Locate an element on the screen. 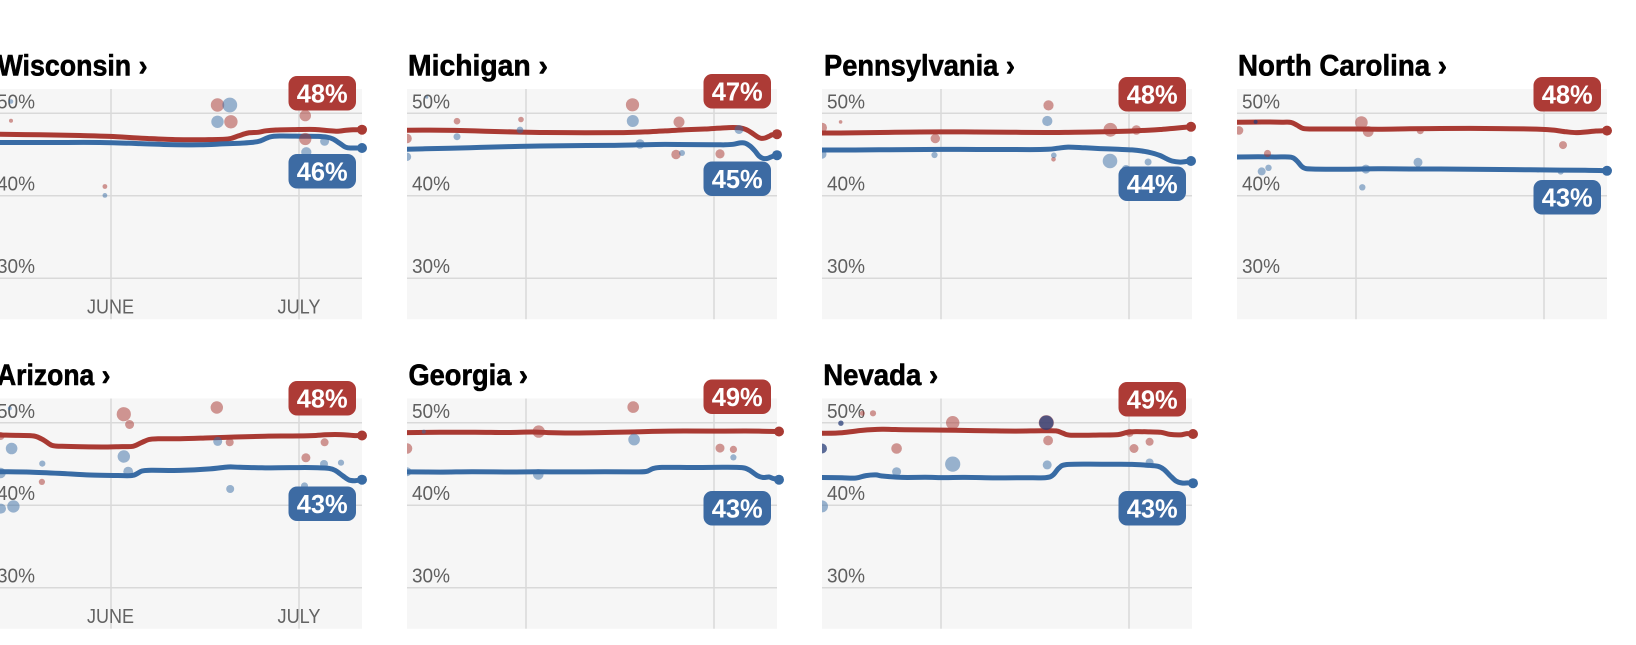 The image size is (1636, 645). svg-text: Wisconsin › is located at coordinates (74, 66).